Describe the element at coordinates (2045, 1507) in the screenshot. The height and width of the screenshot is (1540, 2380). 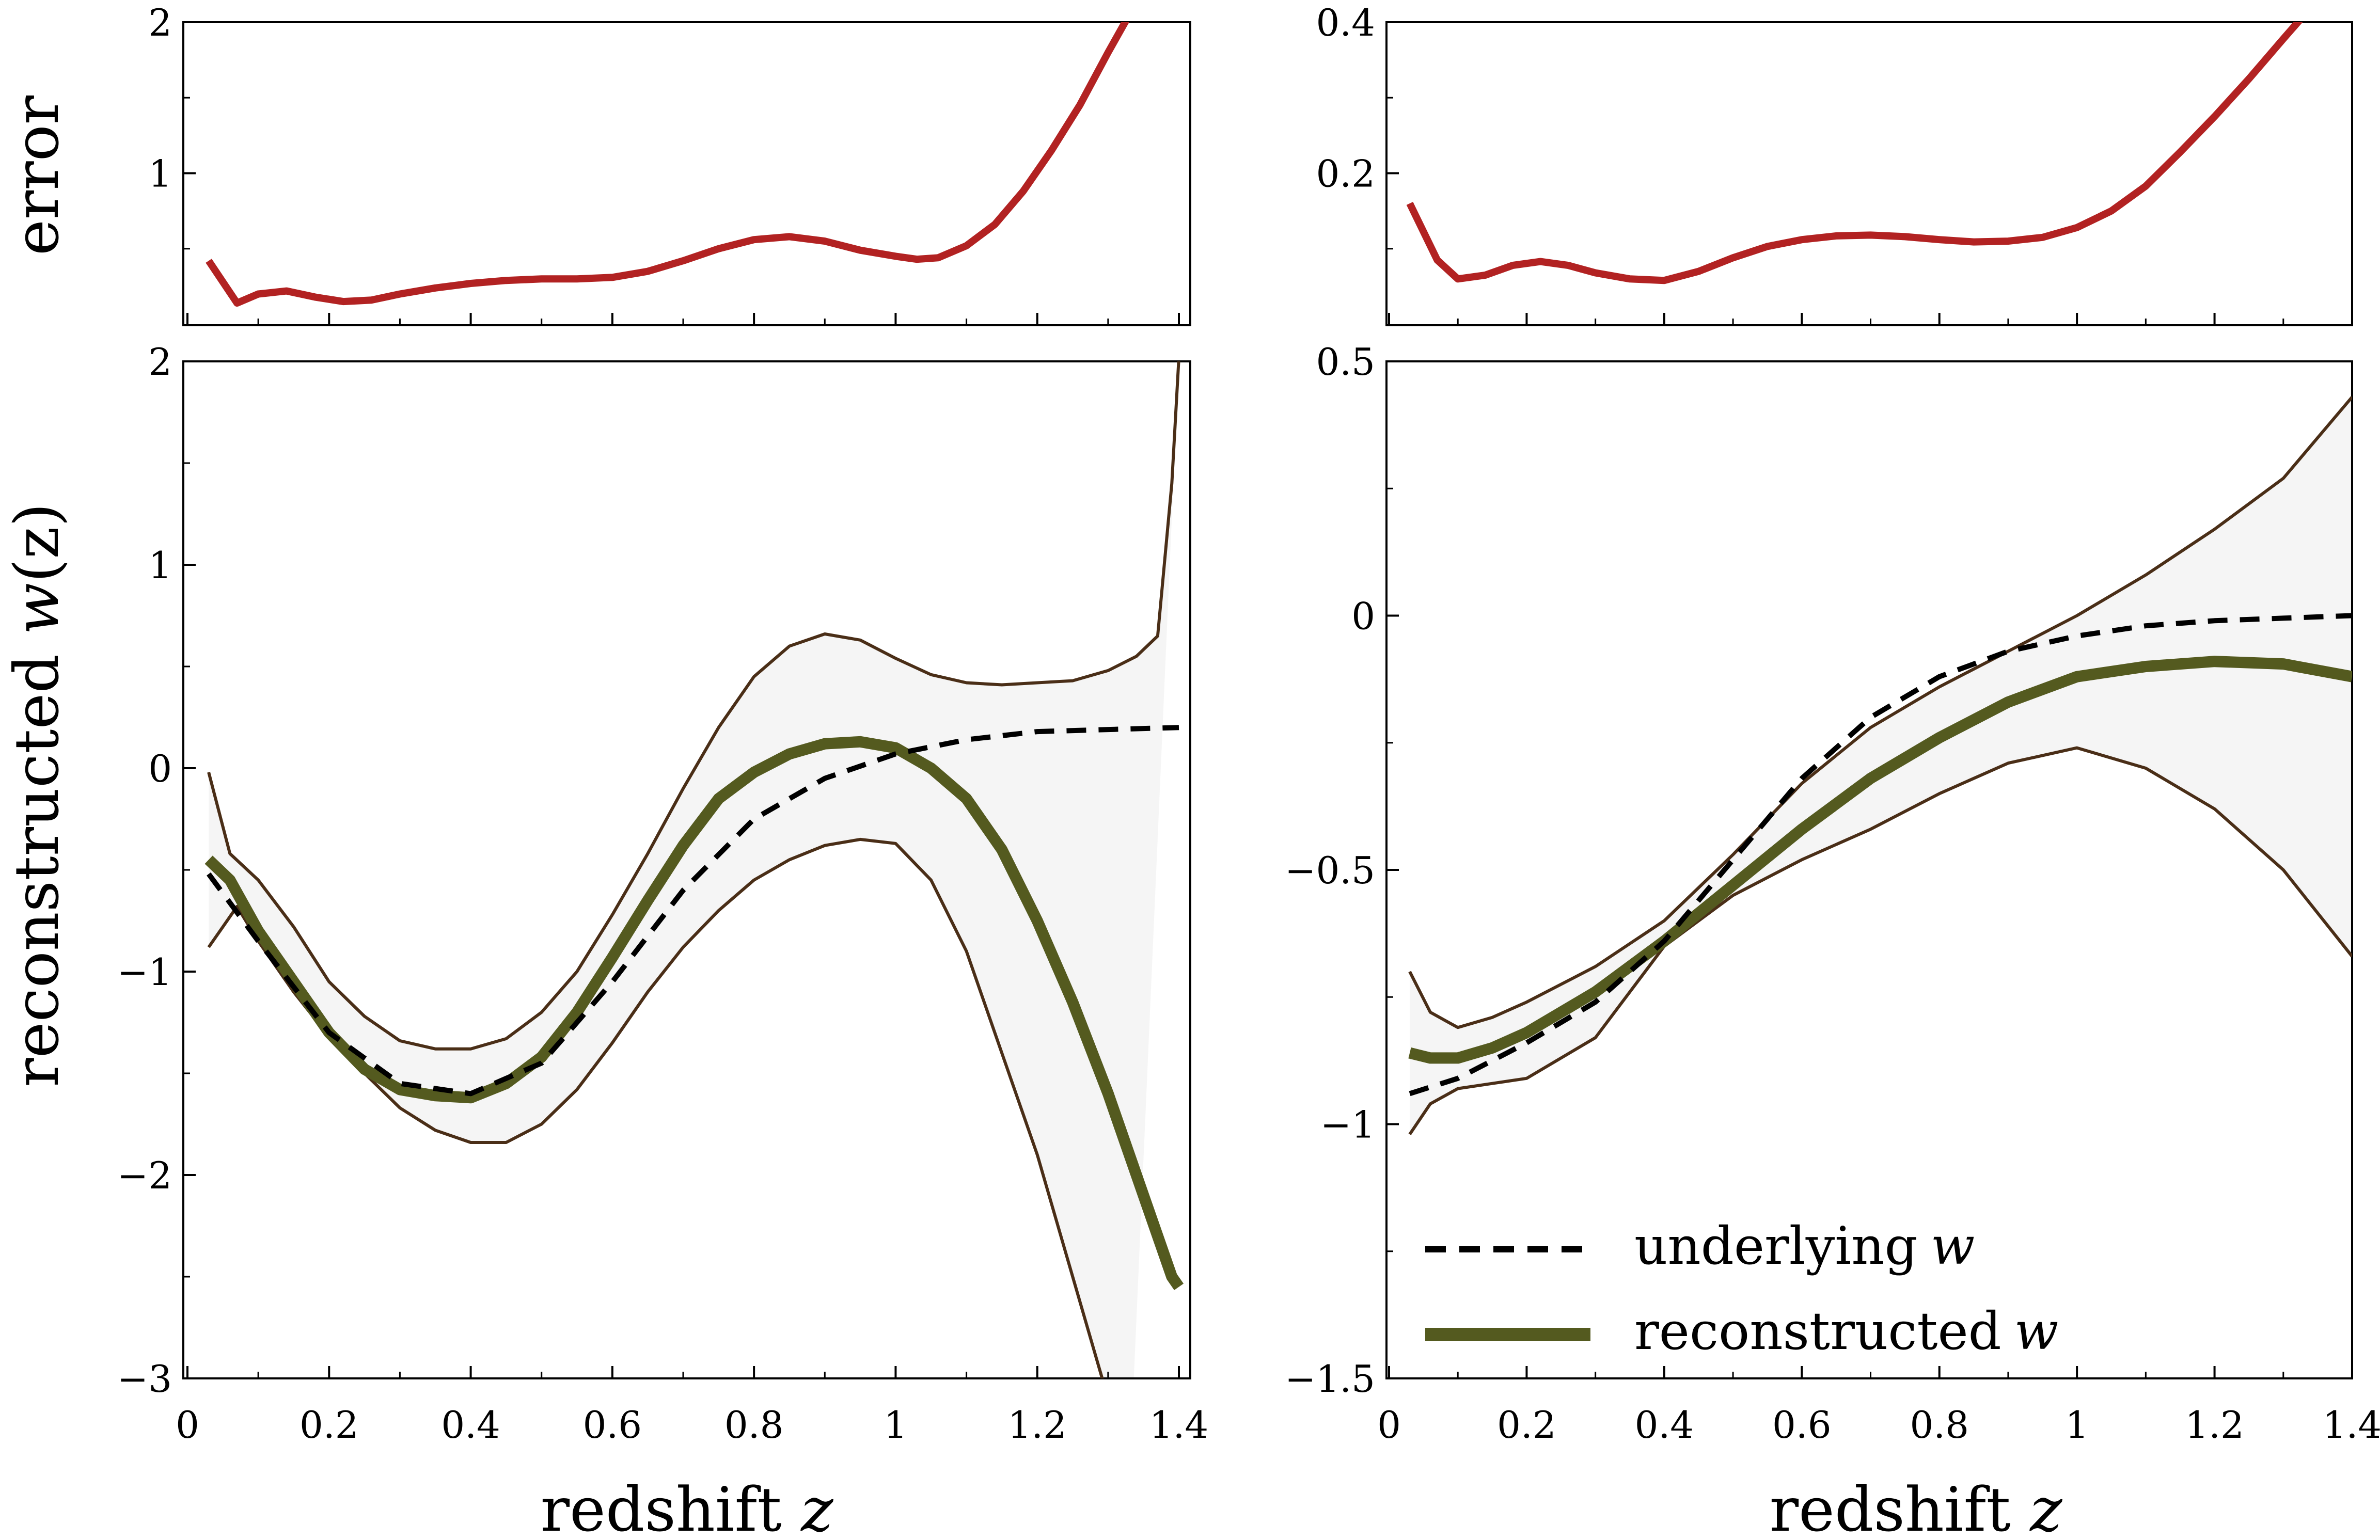
I see `x-label-right-var: z` at that location.